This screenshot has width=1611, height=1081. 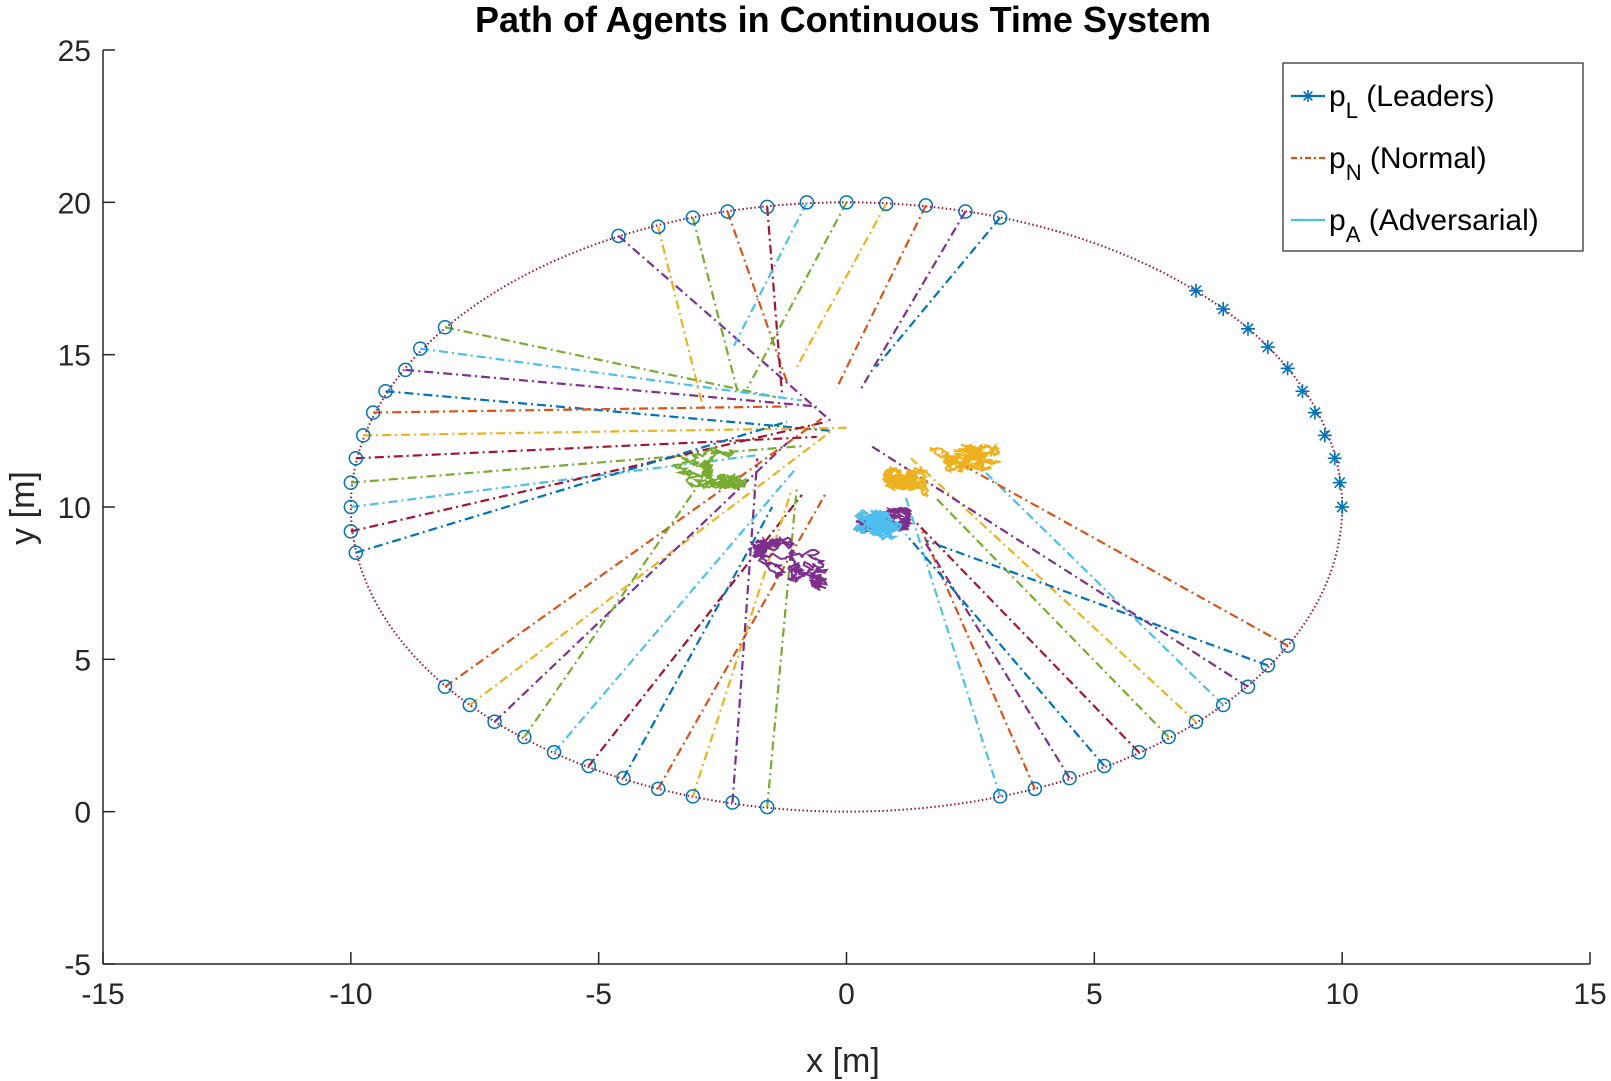 I want to click on y-tick-label: 0, so click(x=82, y=813).